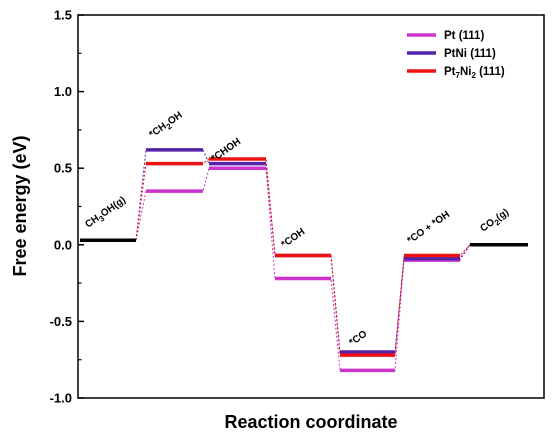  I want to click on y-tick-label: 1.5, so click(63, 15).